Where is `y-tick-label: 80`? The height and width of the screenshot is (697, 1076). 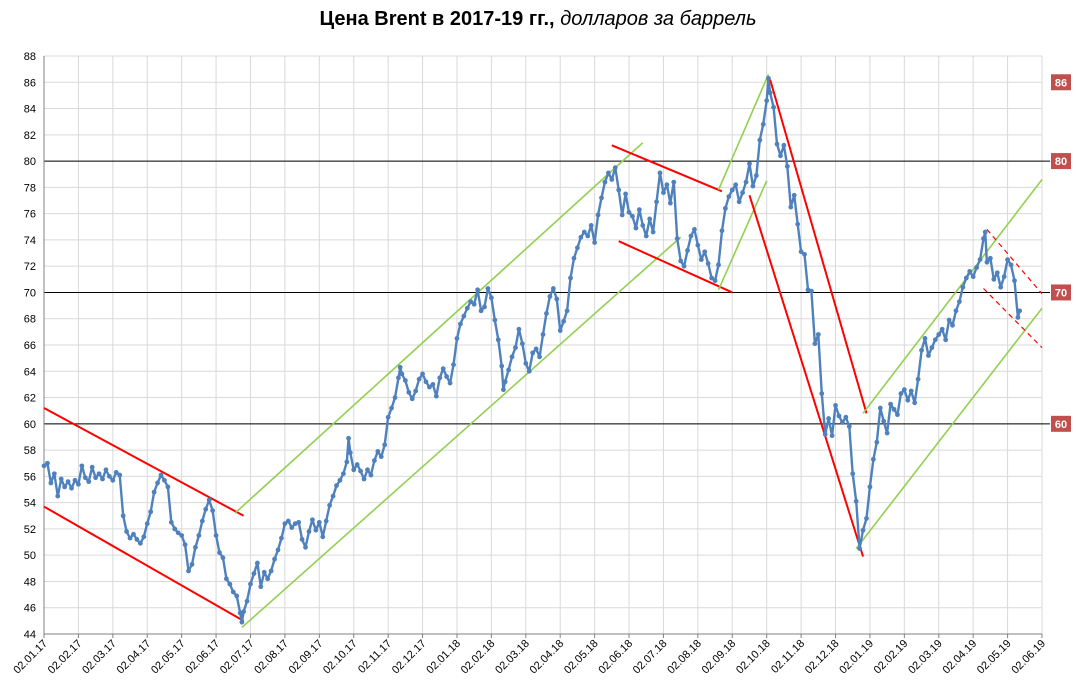
y-tick-label: 80 is located at coordinates (30, 162).